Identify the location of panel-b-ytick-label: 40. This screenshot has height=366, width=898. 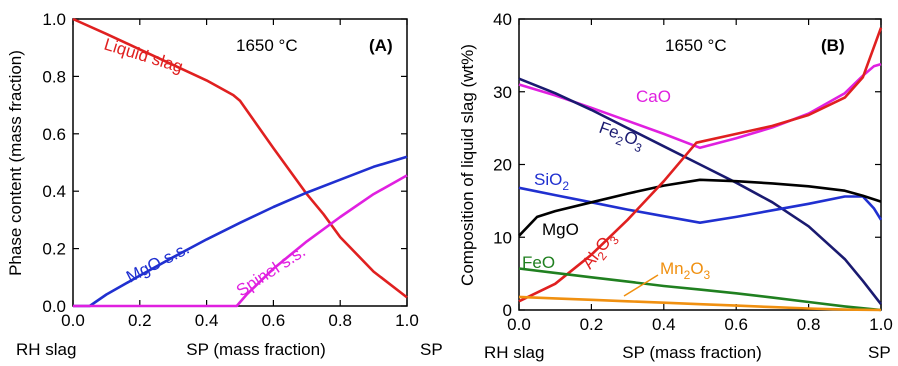
(502, 19).